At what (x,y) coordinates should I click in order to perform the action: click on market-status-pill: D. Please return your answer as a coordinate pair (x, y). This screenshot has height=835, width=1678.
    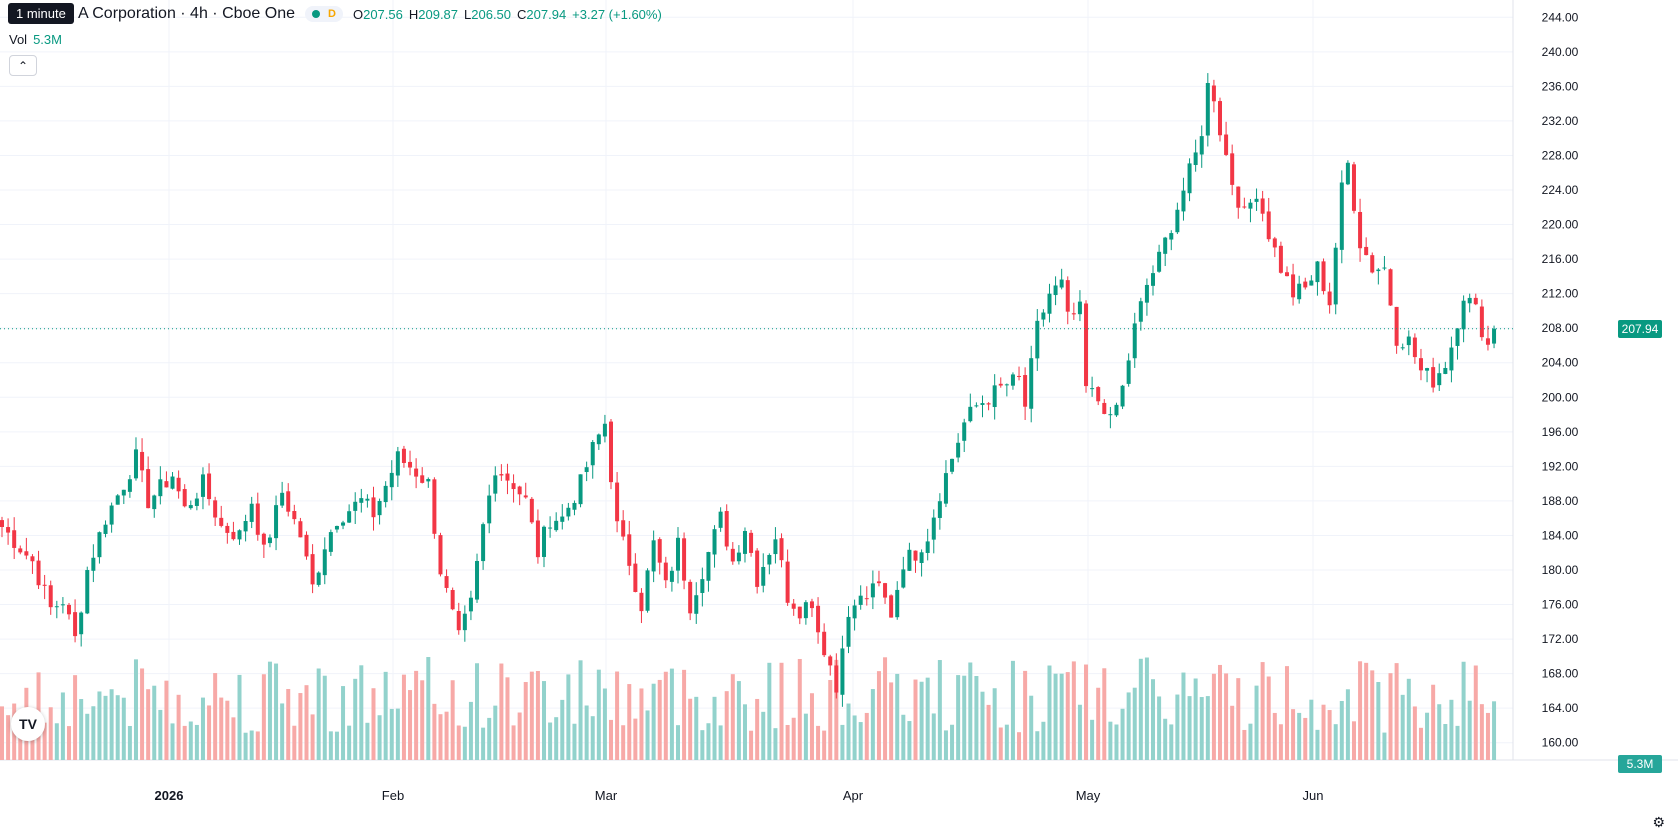
    Looking at the image, I should click on (324, 14).